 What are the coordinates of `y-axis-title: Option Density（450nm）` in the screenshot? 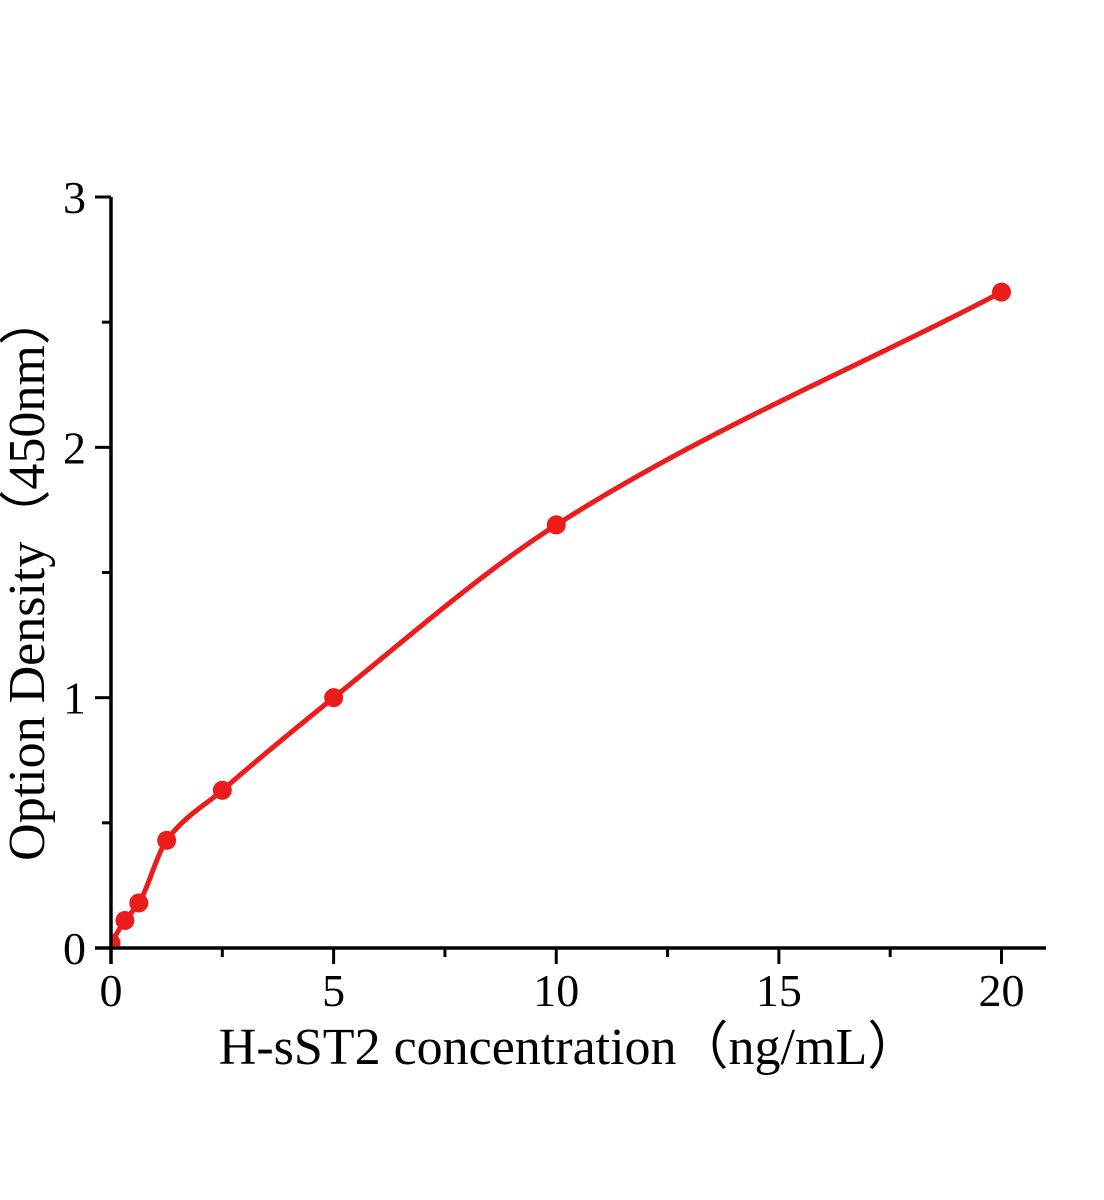 It's located at (28, 577).